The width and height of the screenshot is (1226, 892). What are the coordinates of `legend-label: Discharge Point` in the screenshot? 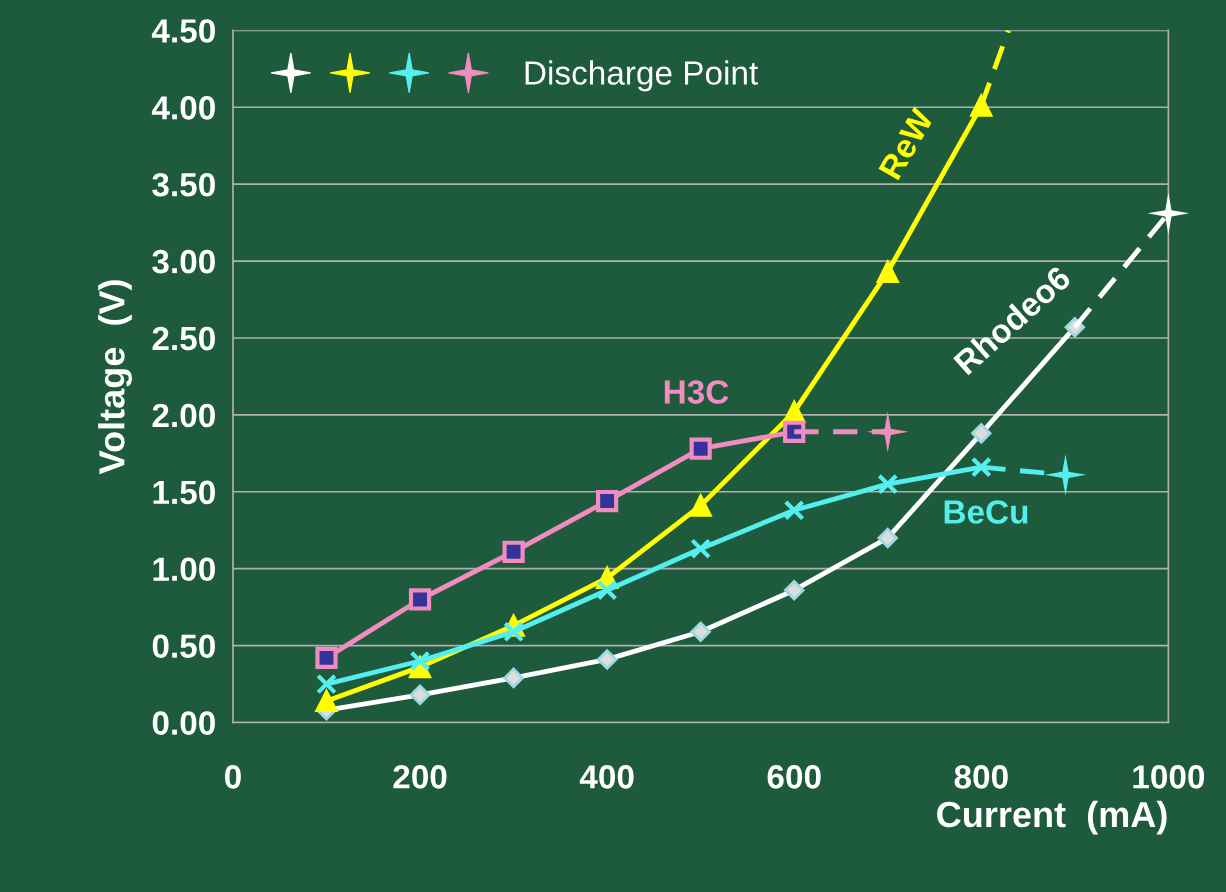 It's located at (641, 76).